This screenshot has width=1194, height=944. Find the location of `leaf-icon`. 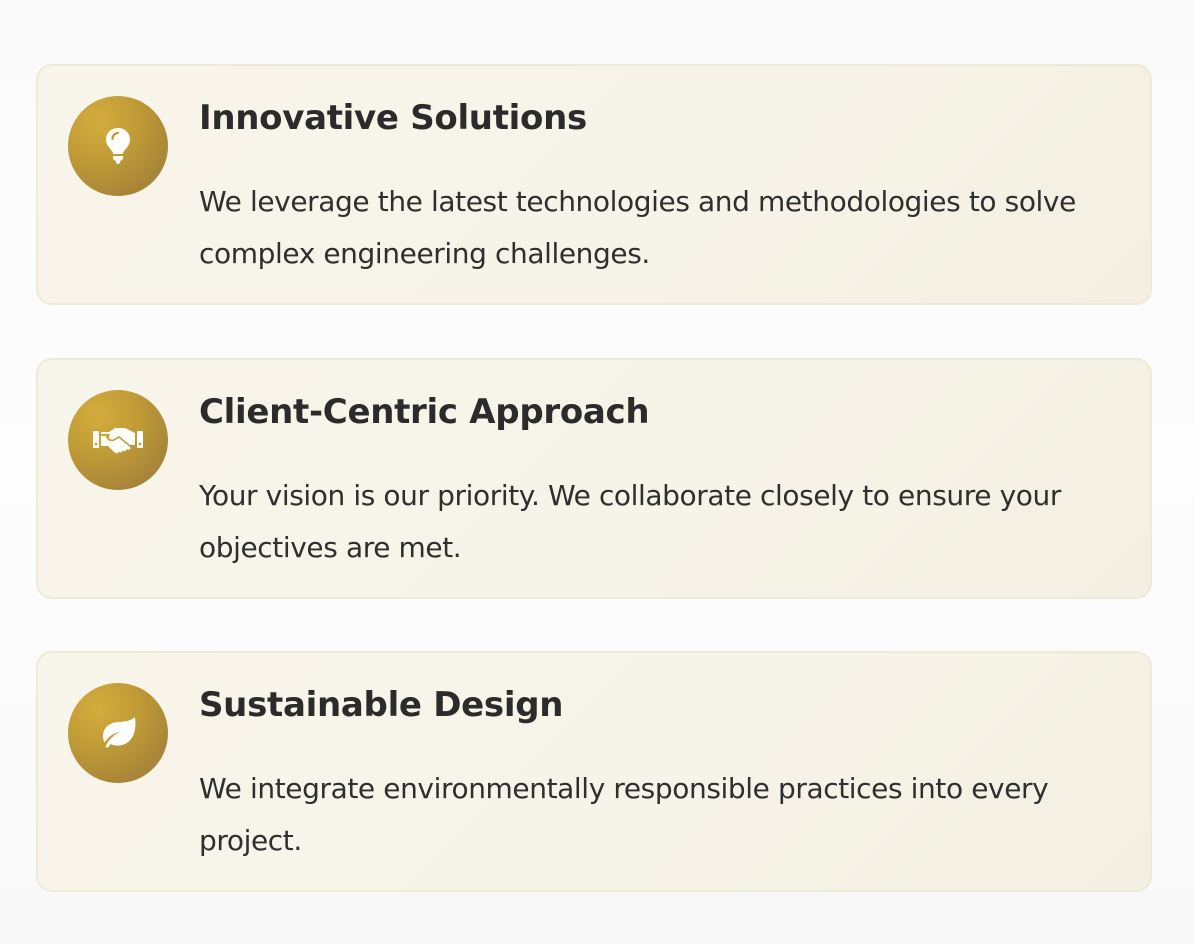

leaf-icon is located at coordinates (118, 733).